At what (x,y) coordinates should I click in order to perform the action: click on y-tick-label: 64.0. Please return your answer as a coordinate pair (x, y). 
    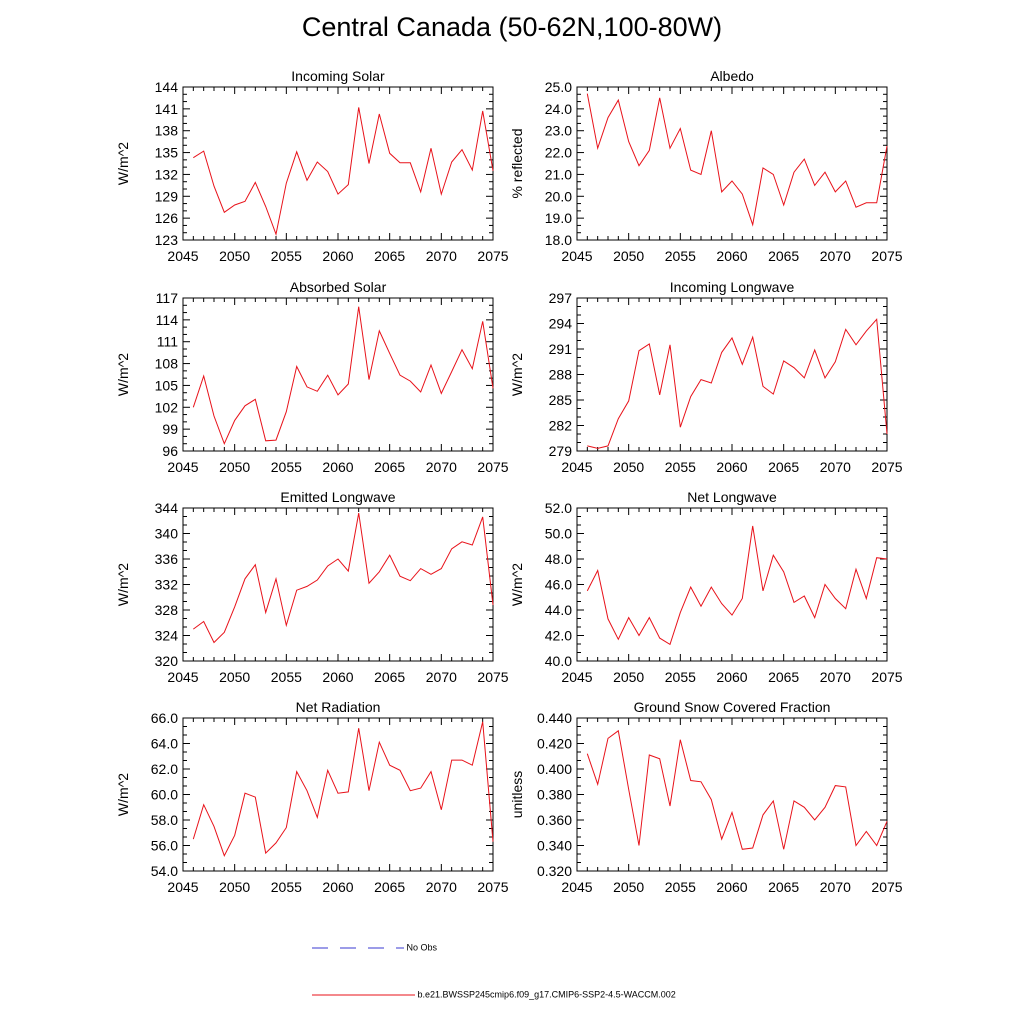
    Looking at the image, I should click on (164, 744).